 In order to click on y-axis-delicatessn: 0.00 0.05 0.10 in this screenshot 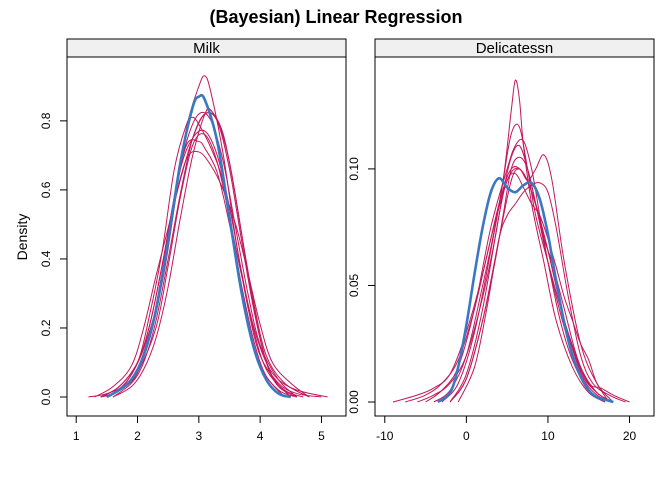, I will do `click(361, 285)`.